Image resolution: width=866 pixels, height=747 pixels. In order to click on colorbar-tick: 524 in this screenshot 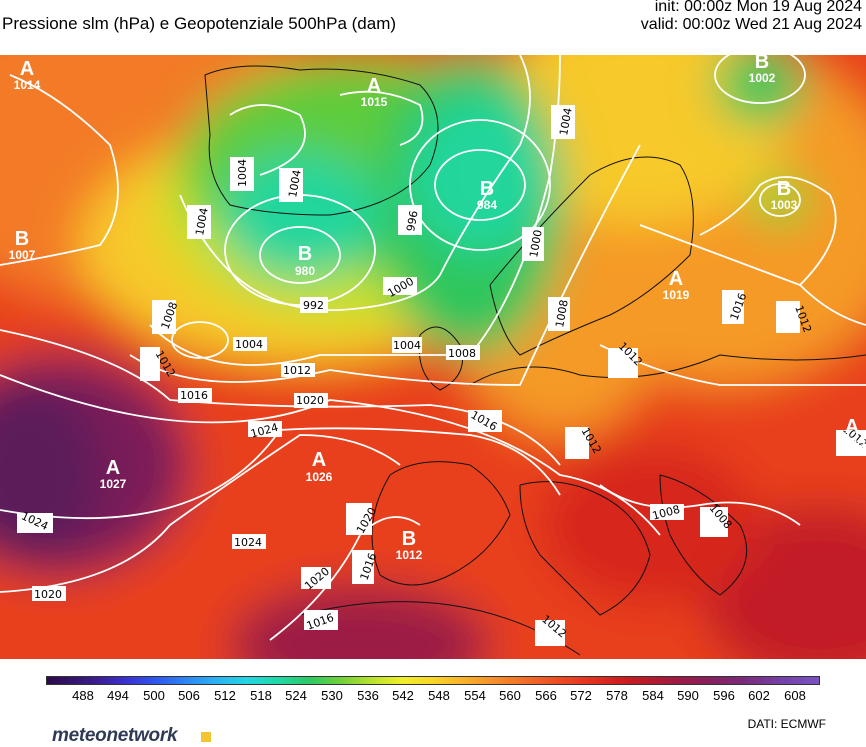, I will do `click(296, 695)`.